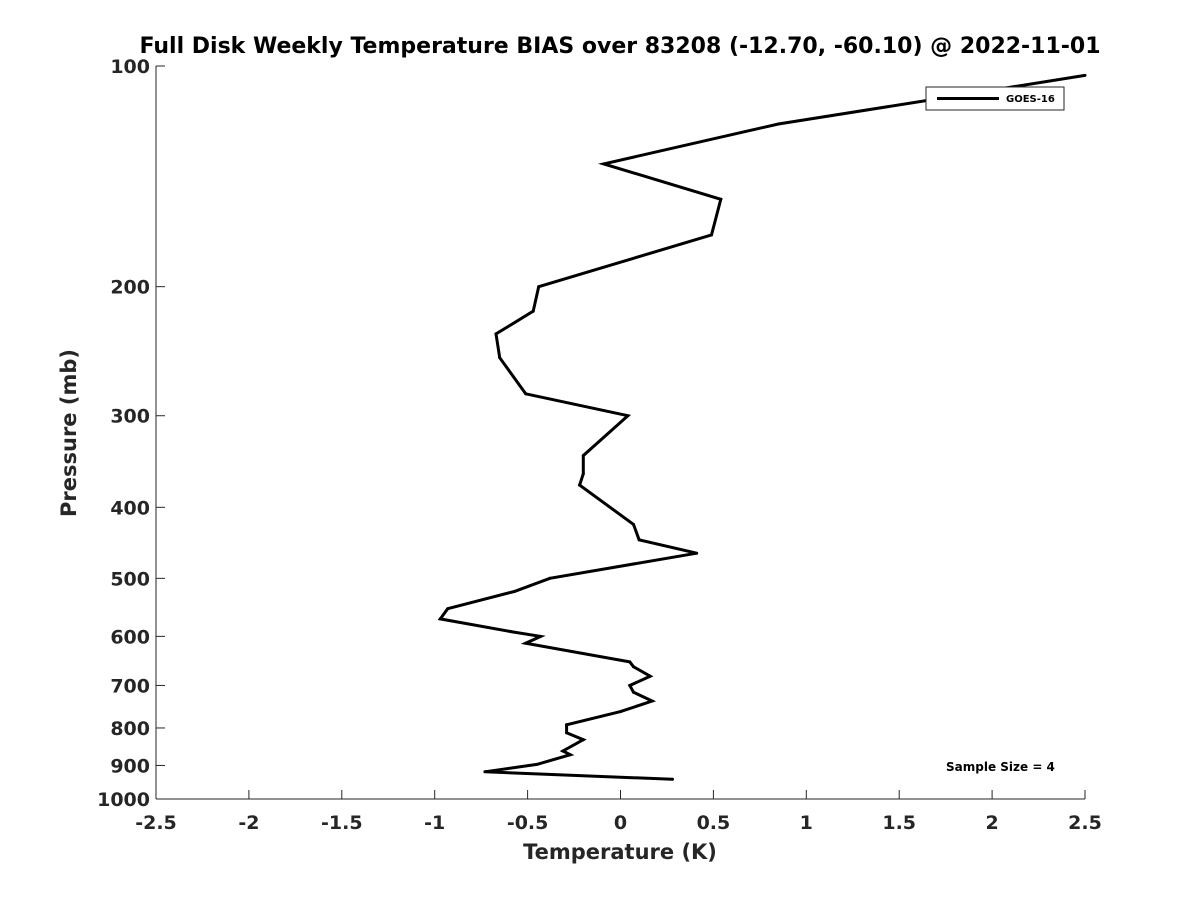 The height and width of the screenshot is (900, 1200). Describe the element at coordinates (130, 417) in the screenshot. I see `y-tick-label: 300` at that location.